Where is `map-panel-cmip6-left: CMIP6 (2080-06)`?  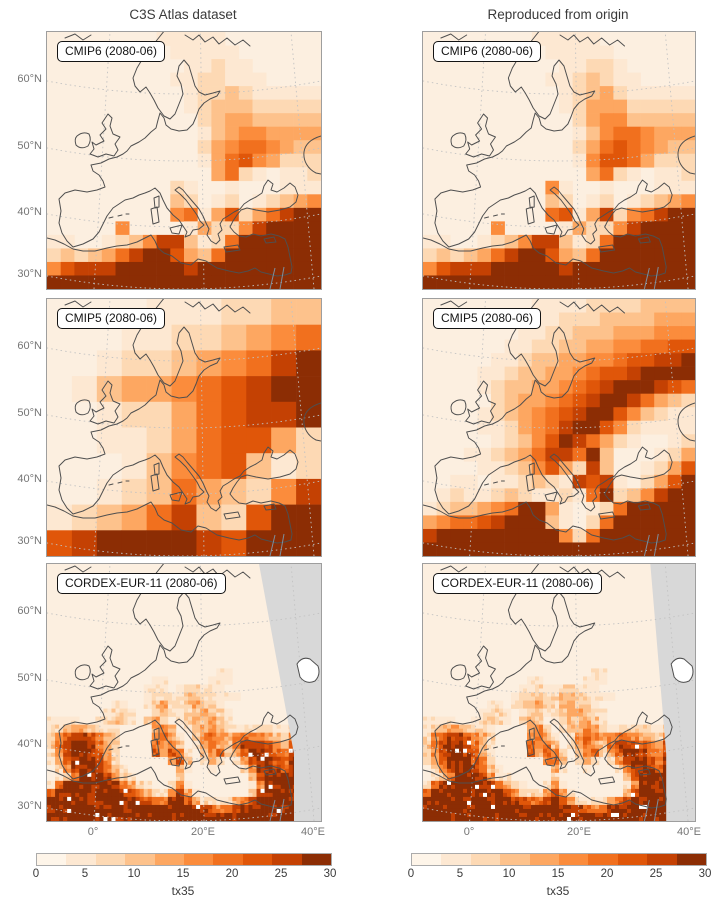 map-panel-cmip6-left: CMIP6 (2080-06) is located at coordinates (184, 160).